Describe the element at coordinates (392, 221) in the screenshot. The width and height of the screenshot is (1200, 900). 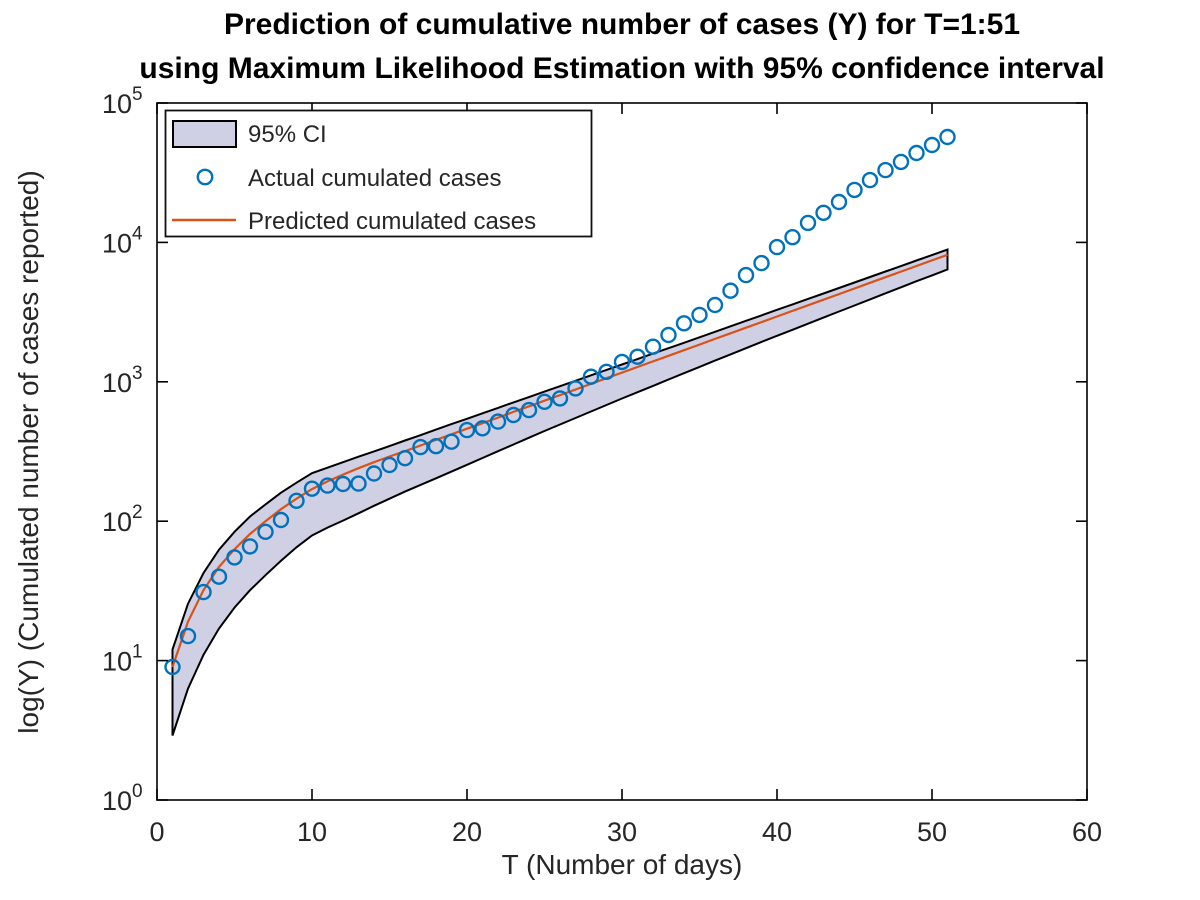
I see `legend-predicted-label: Predicted cumulated cases` at that location.